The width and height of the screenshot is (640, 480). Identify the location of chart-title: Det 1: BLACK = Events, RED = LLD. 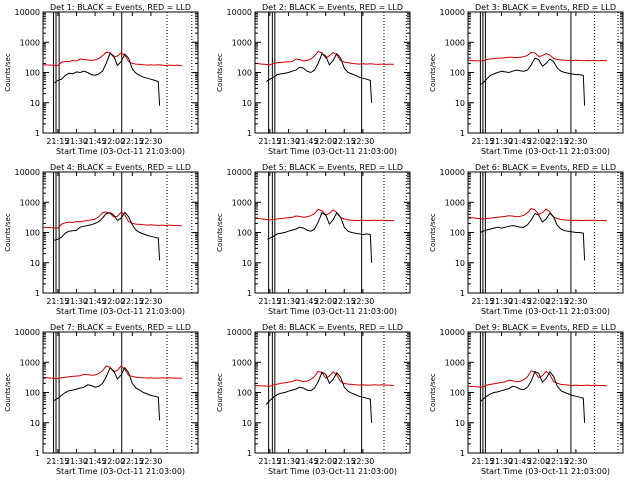
(120, 7).